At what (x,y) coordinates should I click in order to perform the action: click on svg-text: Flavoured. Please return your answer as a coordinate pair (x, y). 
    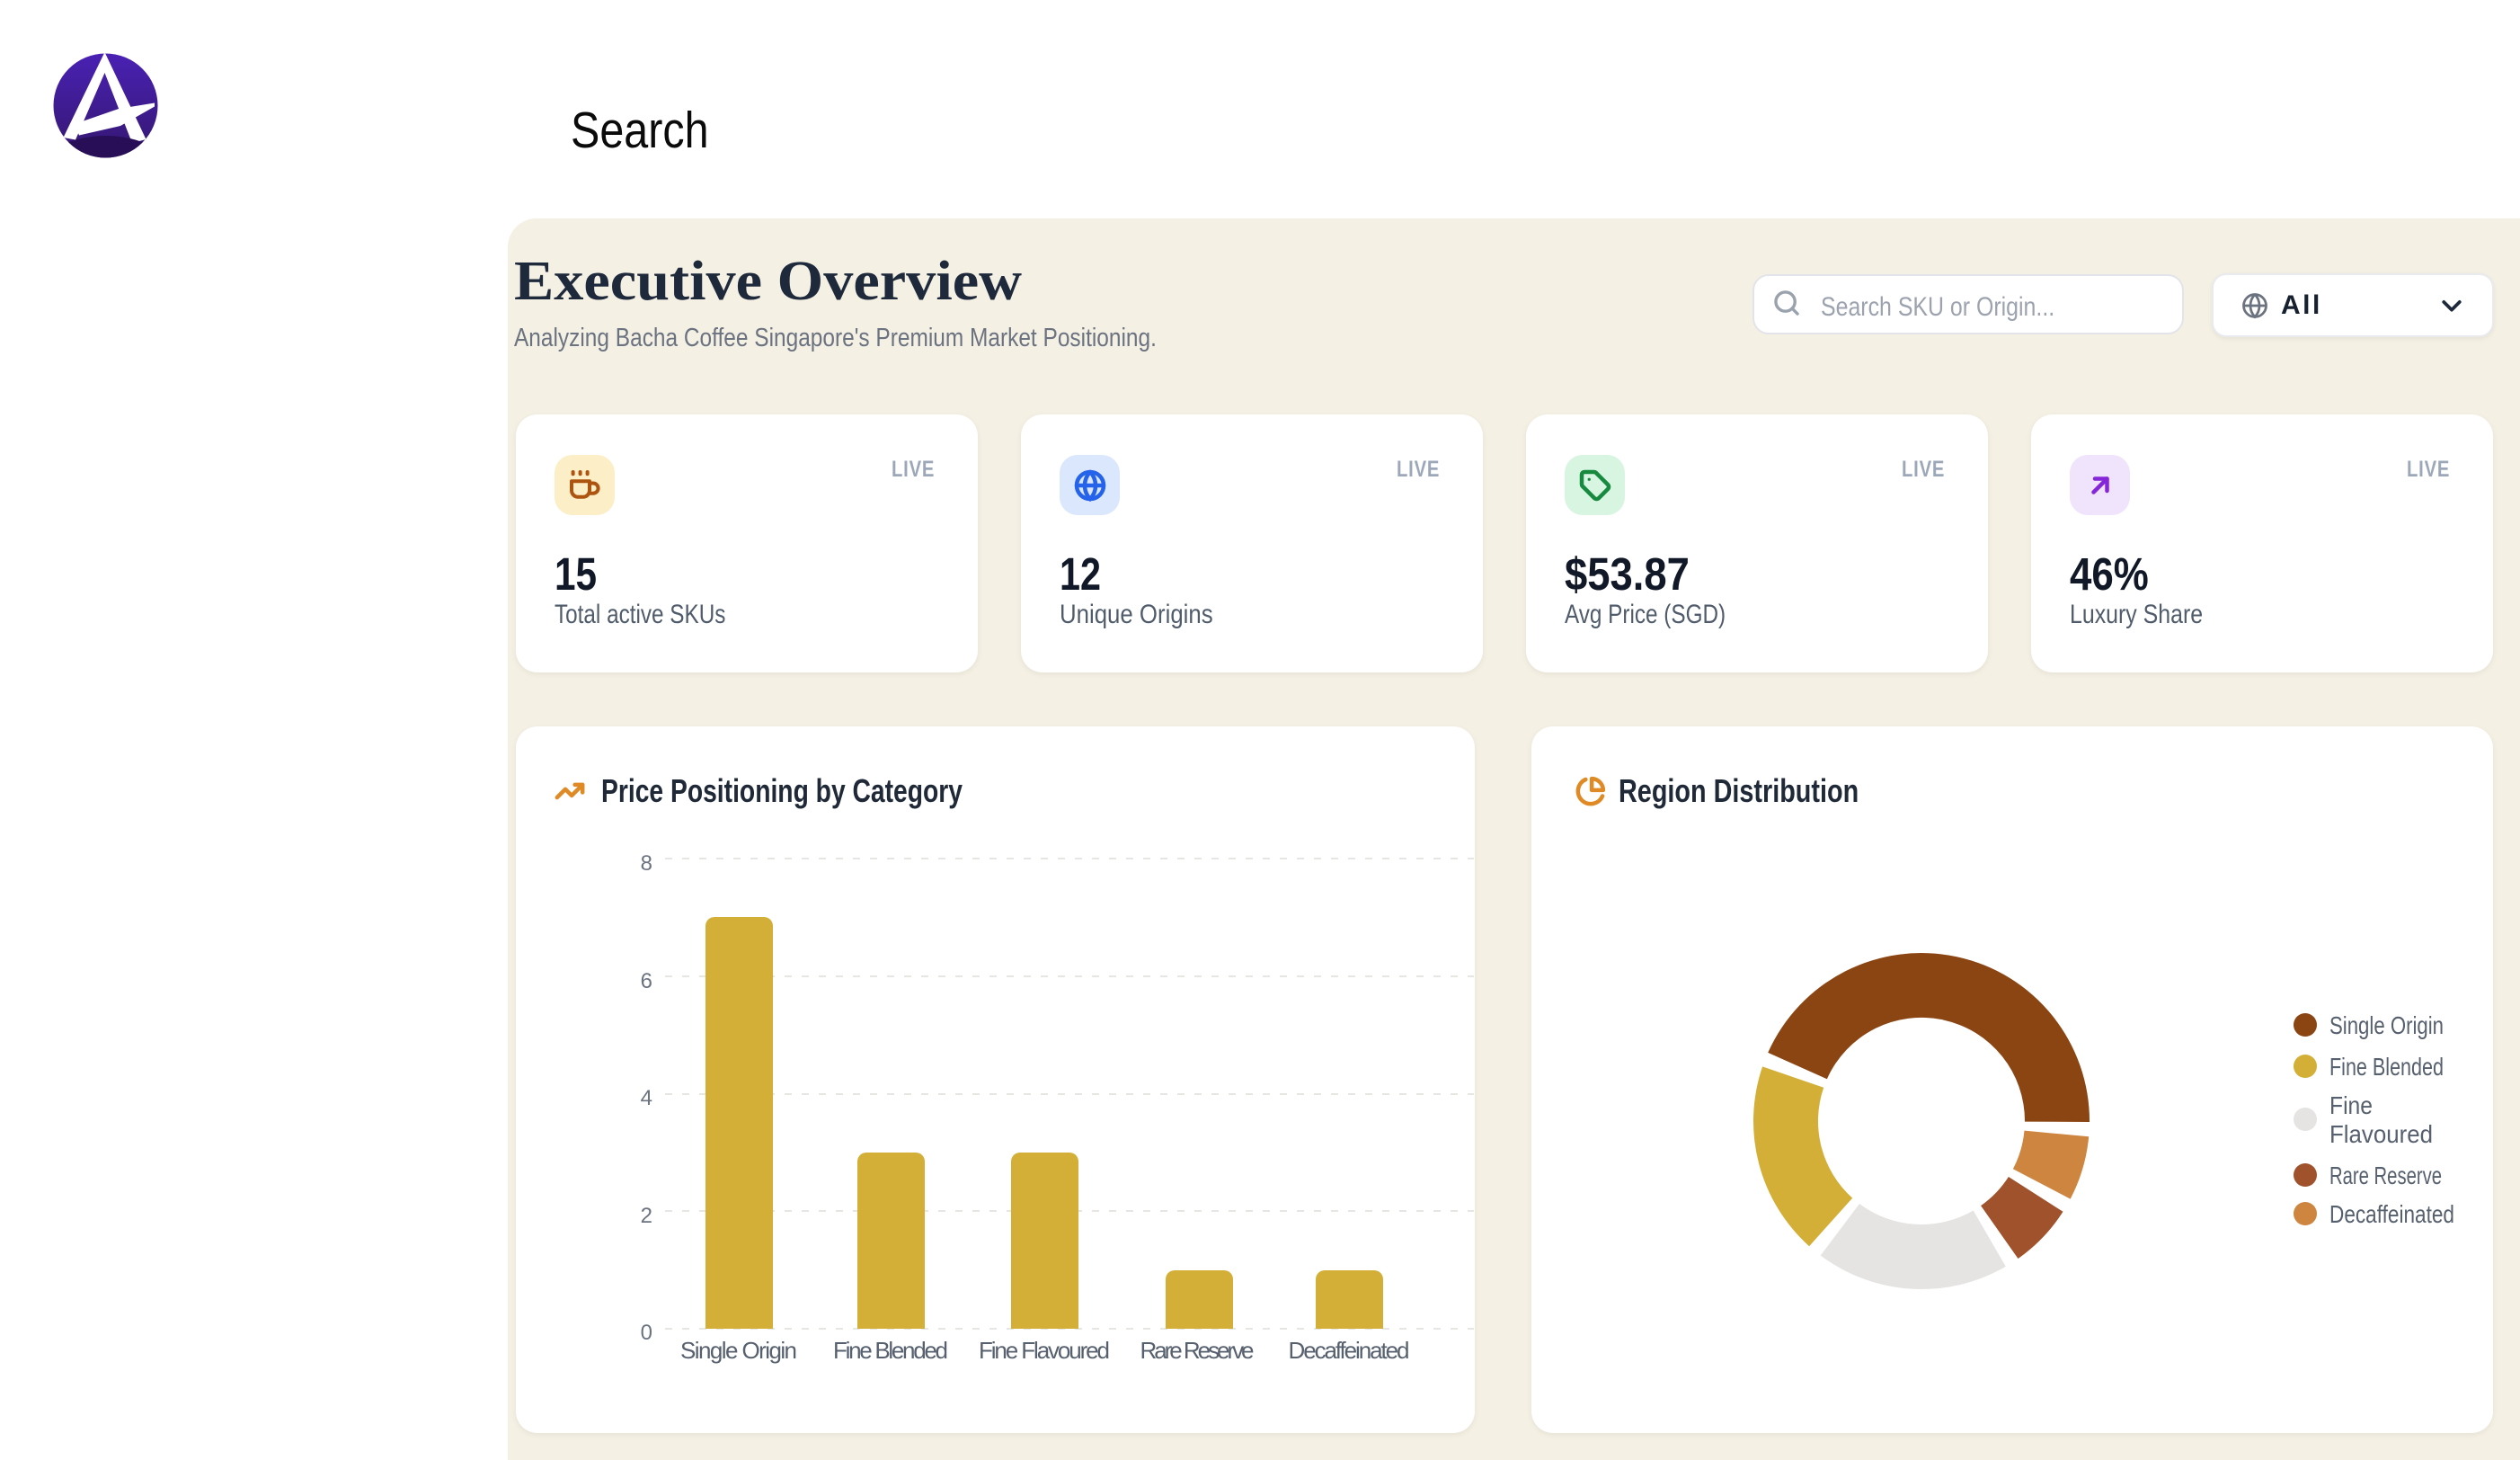
    Looking at the image, I should click on (2381, 1134).